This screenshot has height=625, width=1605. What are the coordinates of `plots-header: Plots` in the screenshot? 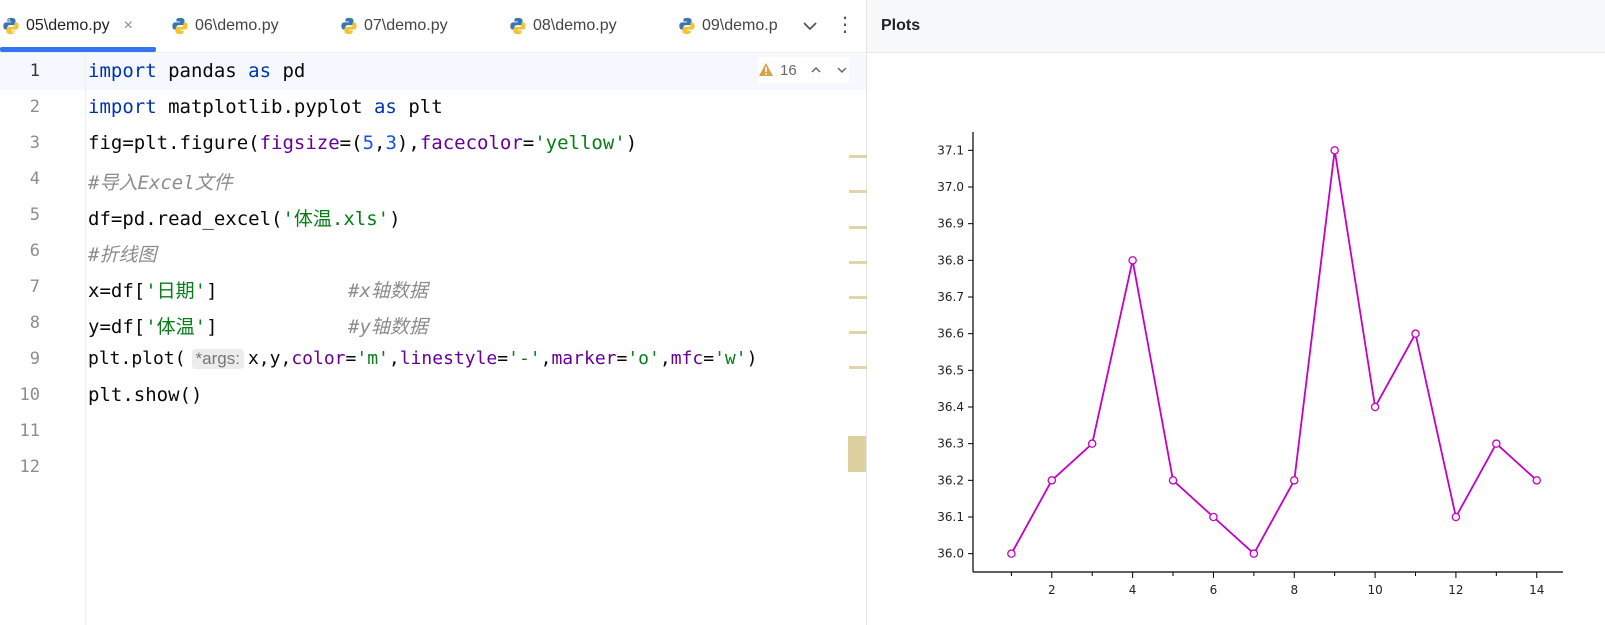 It's located at (1236, 26).